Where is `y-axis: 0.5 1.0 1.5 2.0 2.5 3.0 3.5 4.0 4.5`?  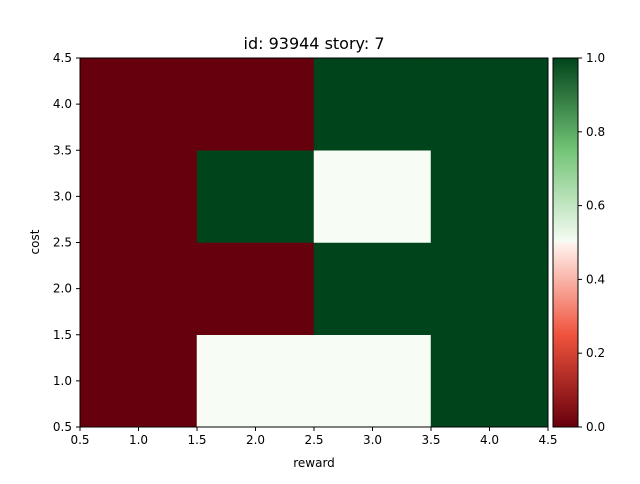
y-axis: 0.5 1.0 1.5 2.0 2.5 3.0 3.5 4.0 4.5 is located at coordinates (66, 242).